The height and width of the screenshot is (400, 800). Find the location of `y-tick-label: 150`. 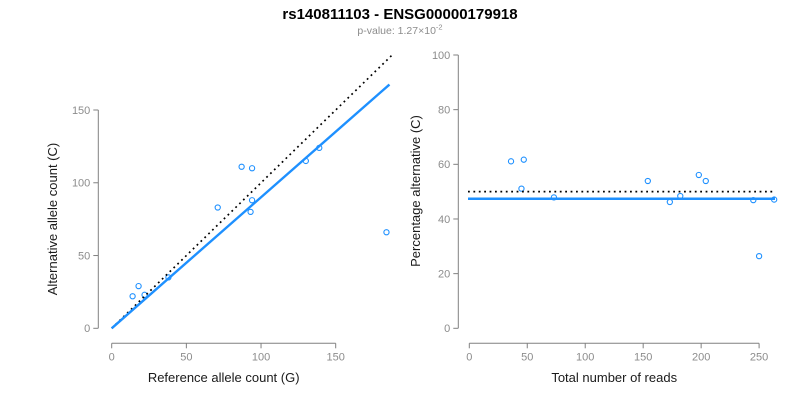

y-tick-label: 150 is located at coordinates (81, 111).